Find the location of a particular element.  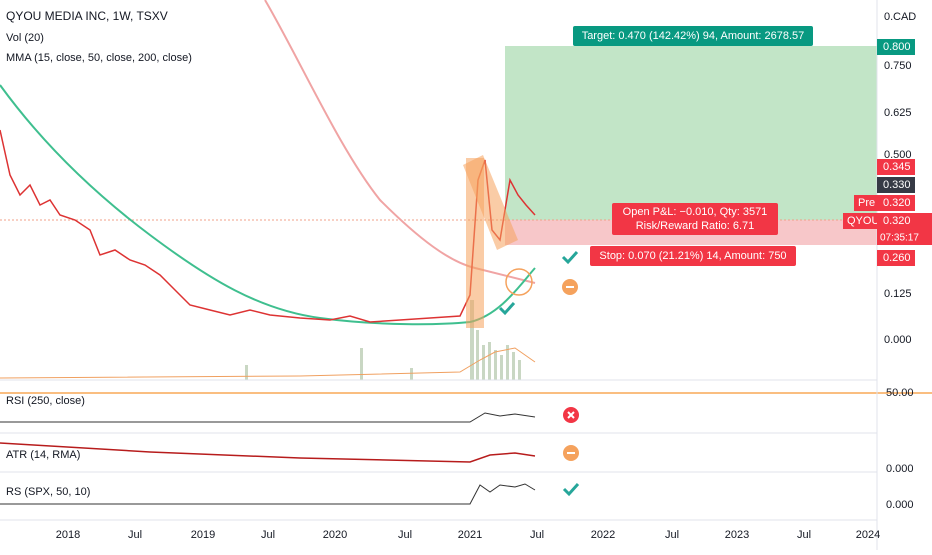

atr-line is located at coordinates (268, 452).